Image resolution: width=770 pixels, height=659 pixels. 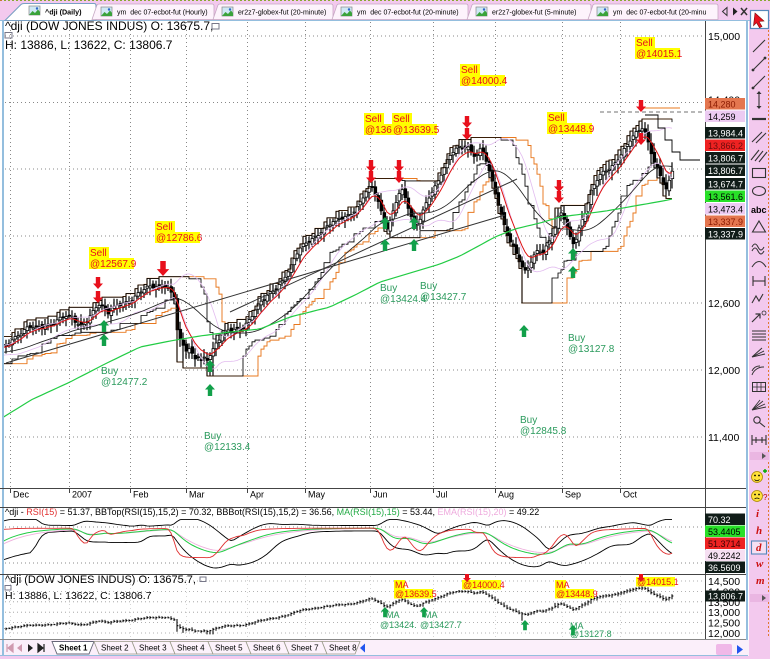 I want to click on svg-text: er2z7-globex-fut (20-minute), so click(x=282, y=13).